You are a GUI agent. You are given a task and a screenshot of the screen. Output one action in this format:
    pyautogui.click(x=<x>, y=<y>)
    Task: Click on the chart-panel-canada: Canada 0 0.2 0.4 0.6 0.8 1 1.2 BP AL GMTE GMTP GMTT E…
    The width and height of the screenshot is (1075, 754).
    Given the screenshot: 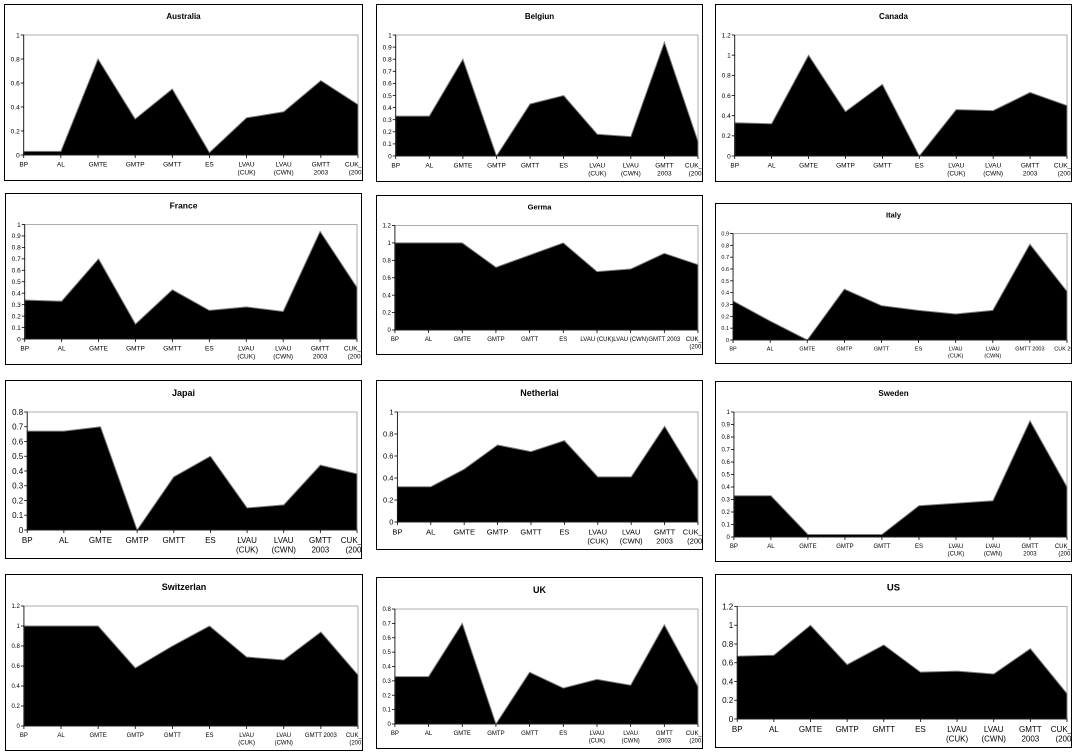 What is the action you would take?
    pyautogui.click(x=893, y=93)
    